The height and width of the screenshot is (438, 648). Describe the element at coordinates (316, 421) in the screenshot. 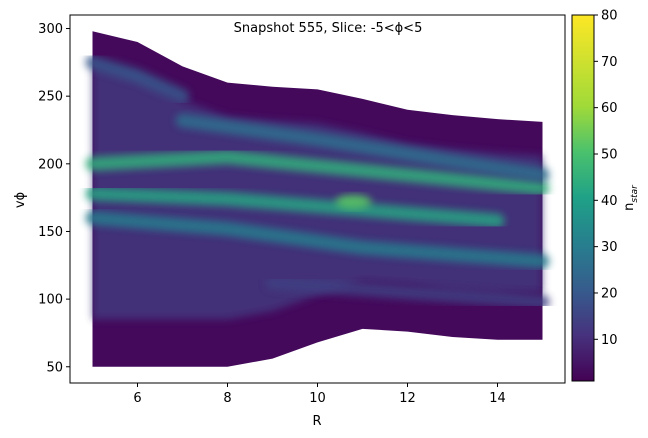

I see `x-axis-label: R` at that location.